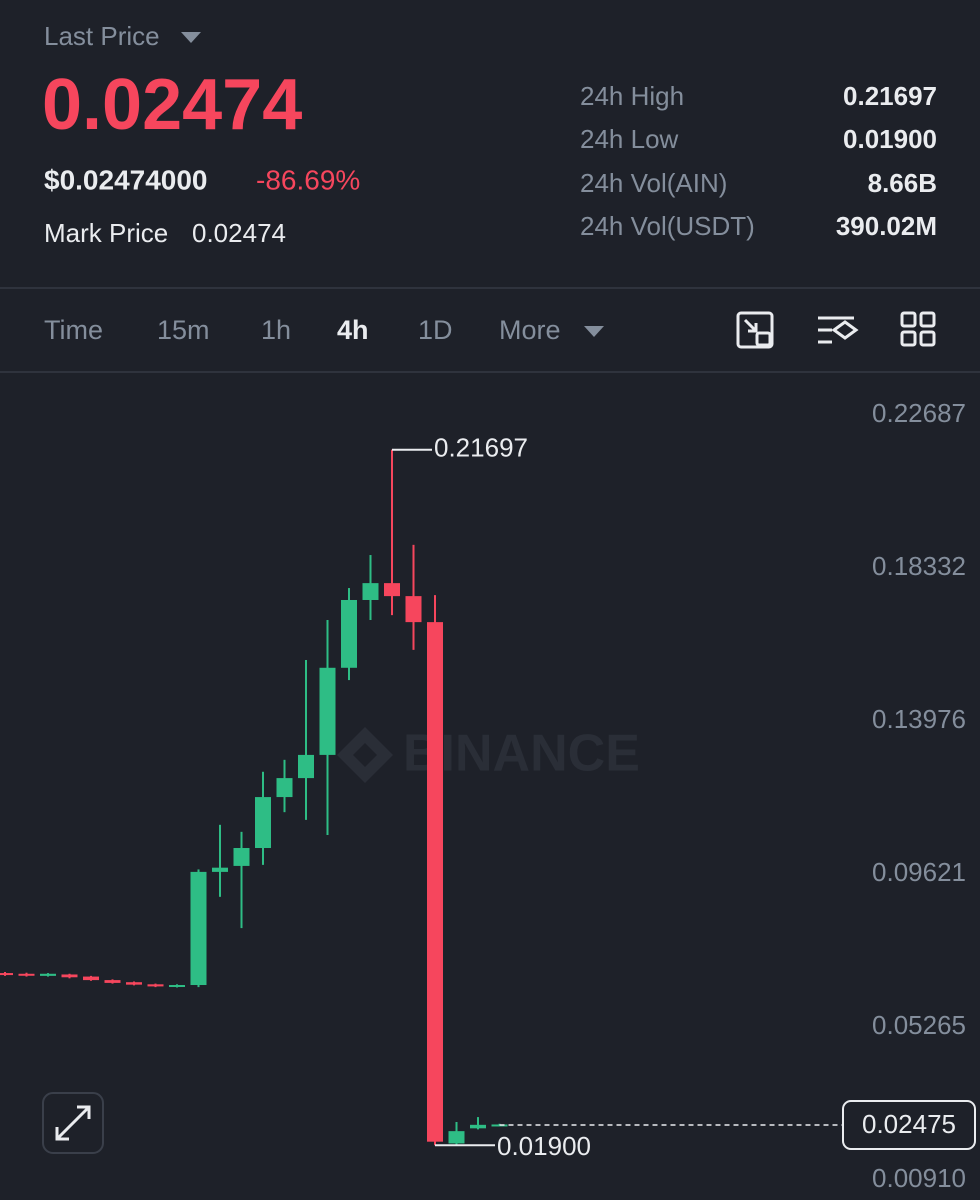 The image size is (980, 1200). I want to click on y-tick-label: 0.22687, so click(919, 413).